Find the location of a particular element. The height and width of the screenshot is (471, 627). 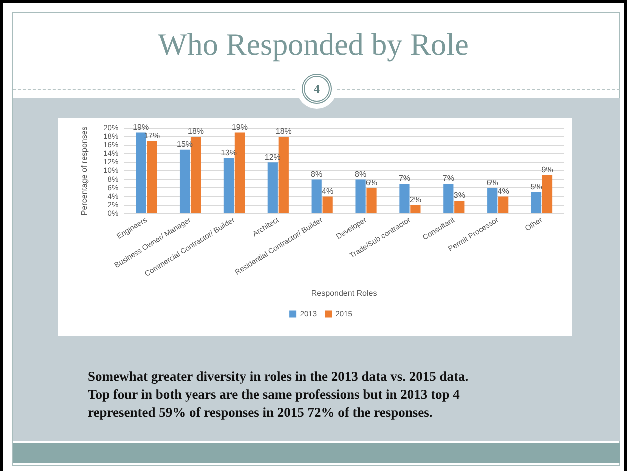

y-axis-title: Percentage of responses is located at coordinates (85, 171).